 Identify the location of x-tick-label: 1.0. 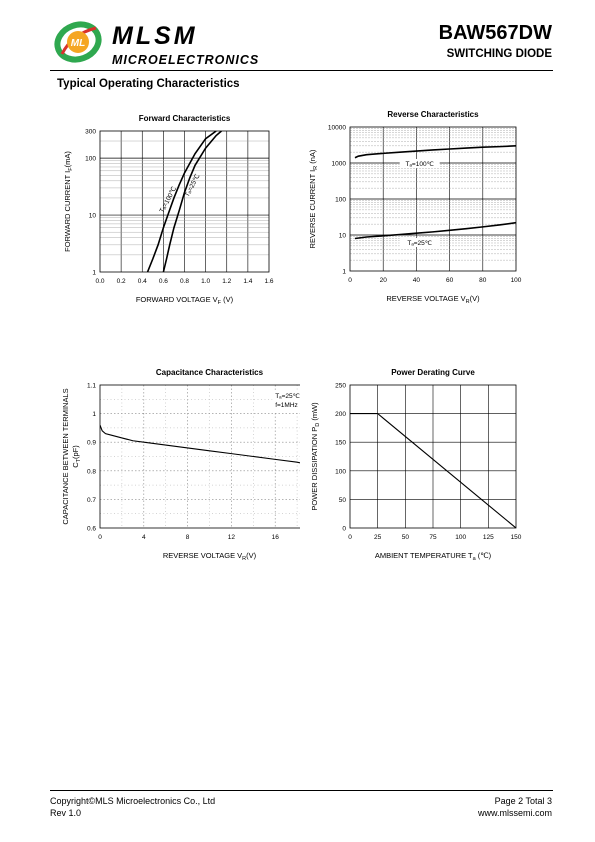
(205, 281).